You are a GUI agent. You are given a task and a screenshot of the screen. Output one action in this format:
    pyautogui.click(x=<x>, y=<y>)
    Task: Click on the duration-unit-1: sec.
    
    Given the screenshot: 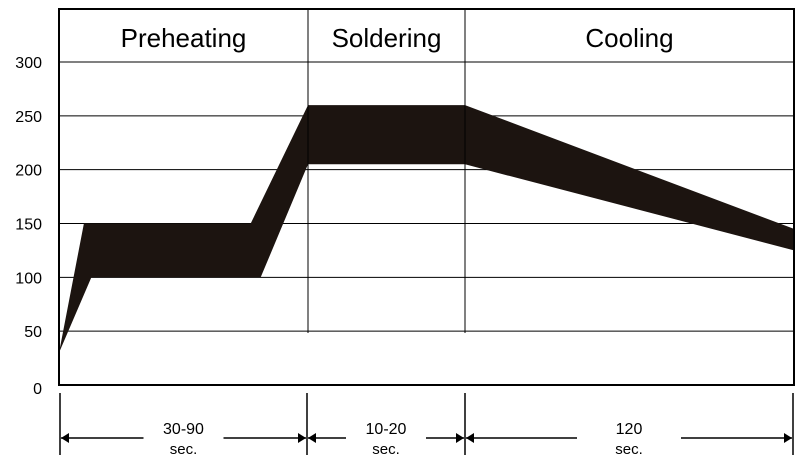 What is the action you would take?
    pyautogui.click(x=184, y=449)
    